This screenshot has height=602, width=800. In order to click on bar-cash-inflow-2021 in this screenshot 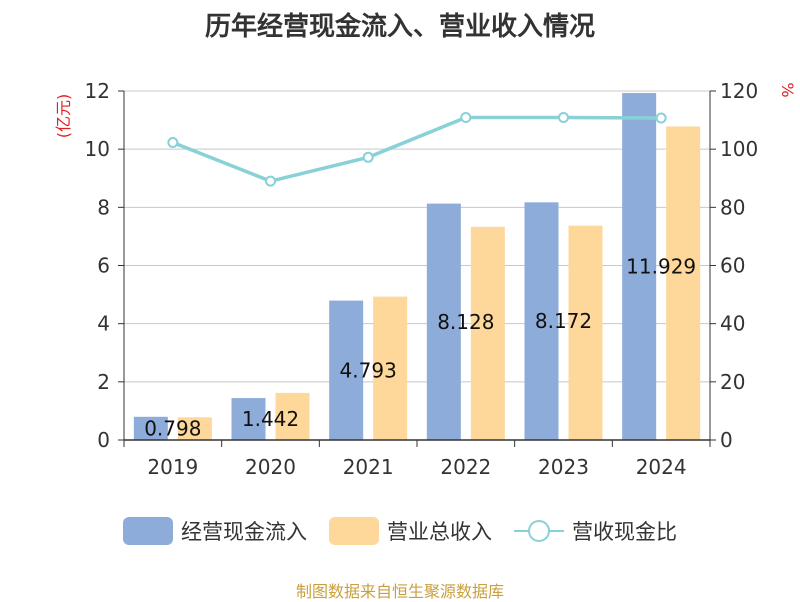, I will do `click(346, 370)`.